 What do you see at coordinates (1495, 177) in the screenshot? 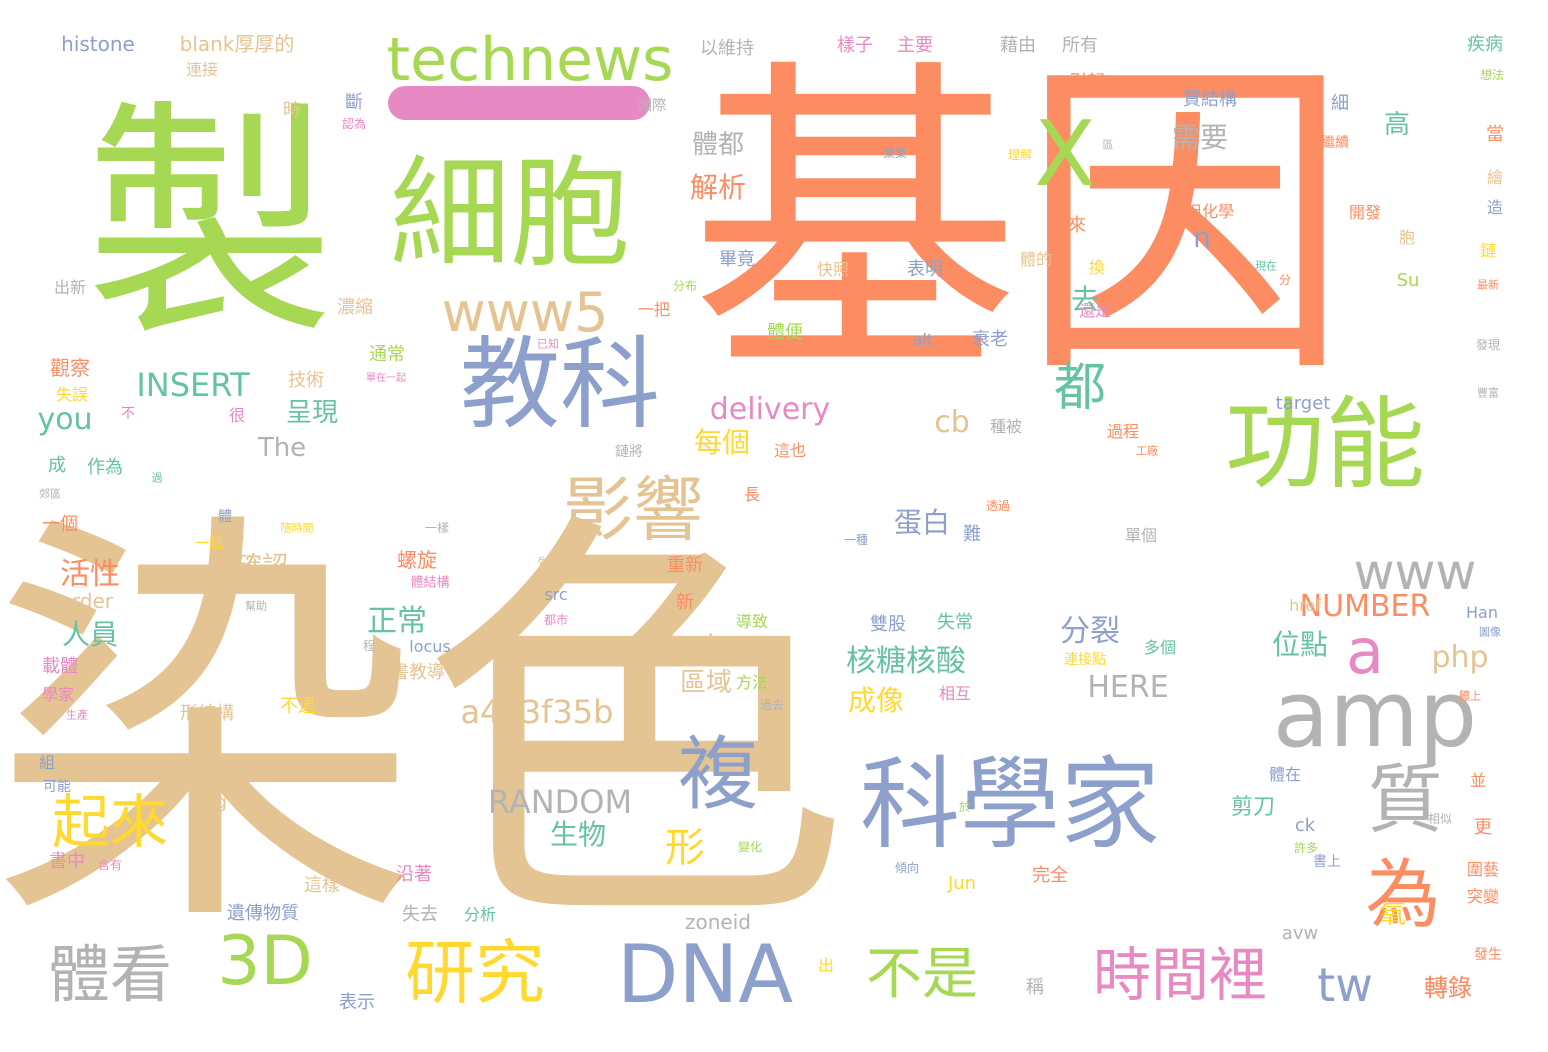
I see `cloud-word: 繪` at bounding box center [1495, 177].